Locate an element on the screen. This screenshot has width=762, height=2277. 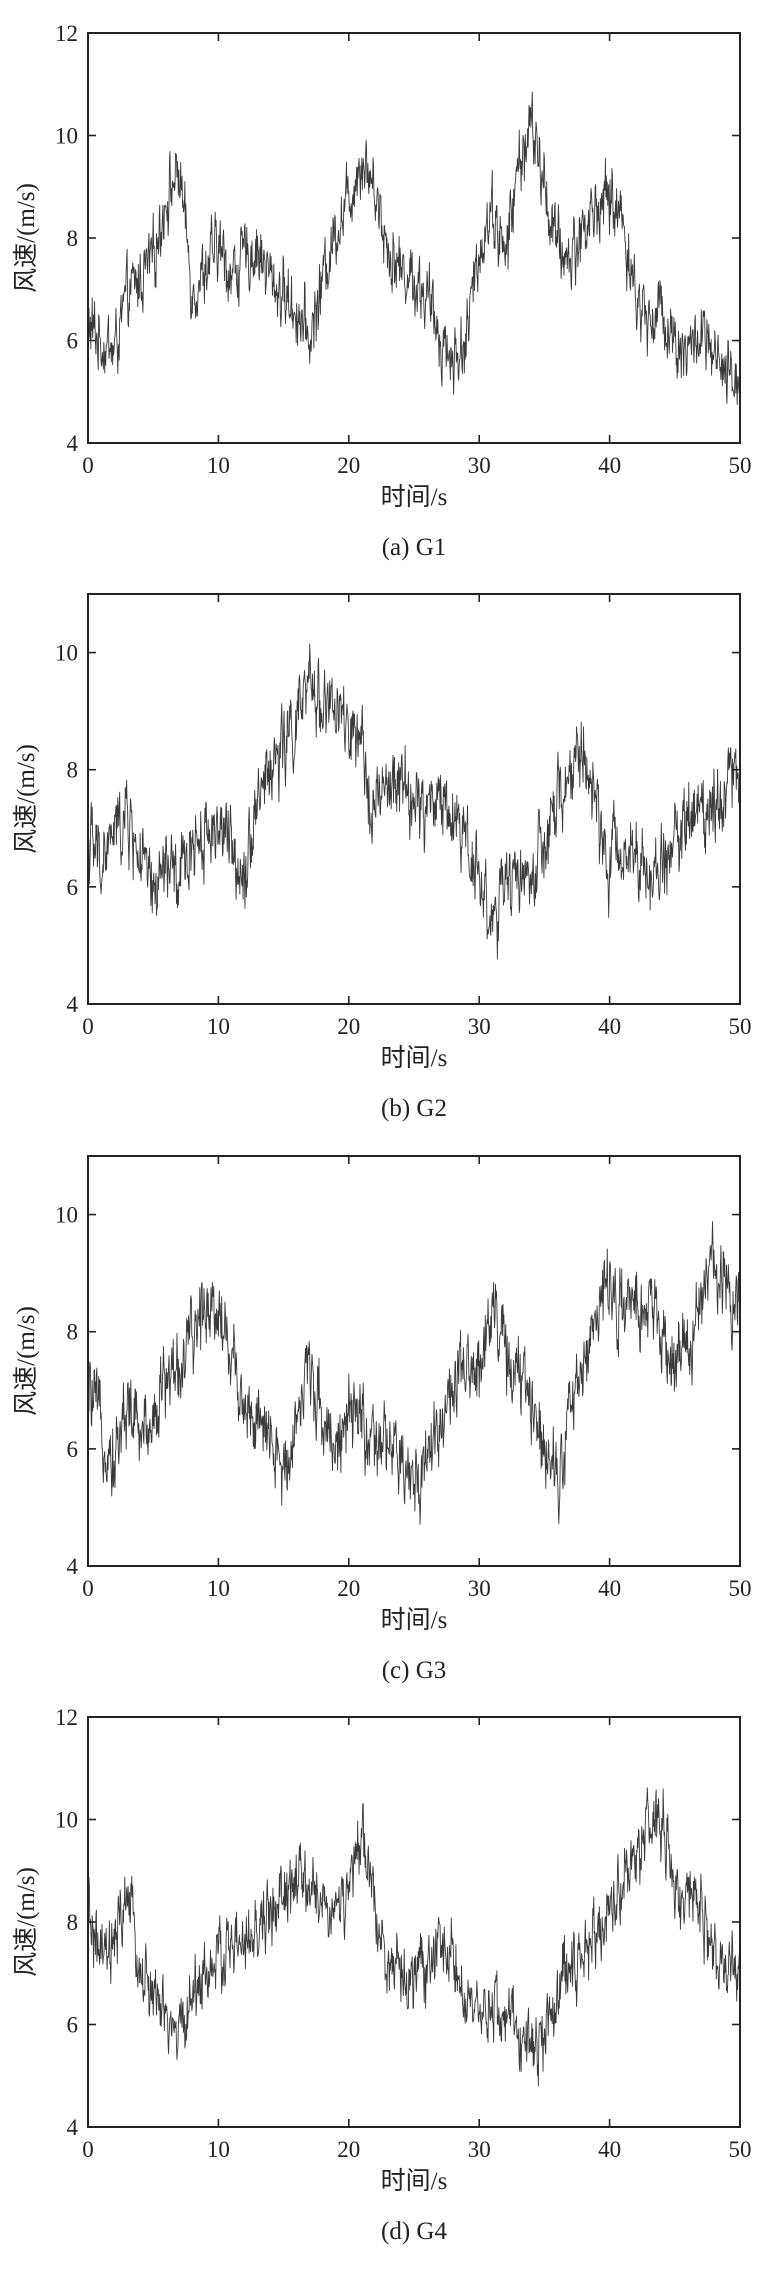
panel-caption: (b) G2 is located at coordinates (414, 1108).